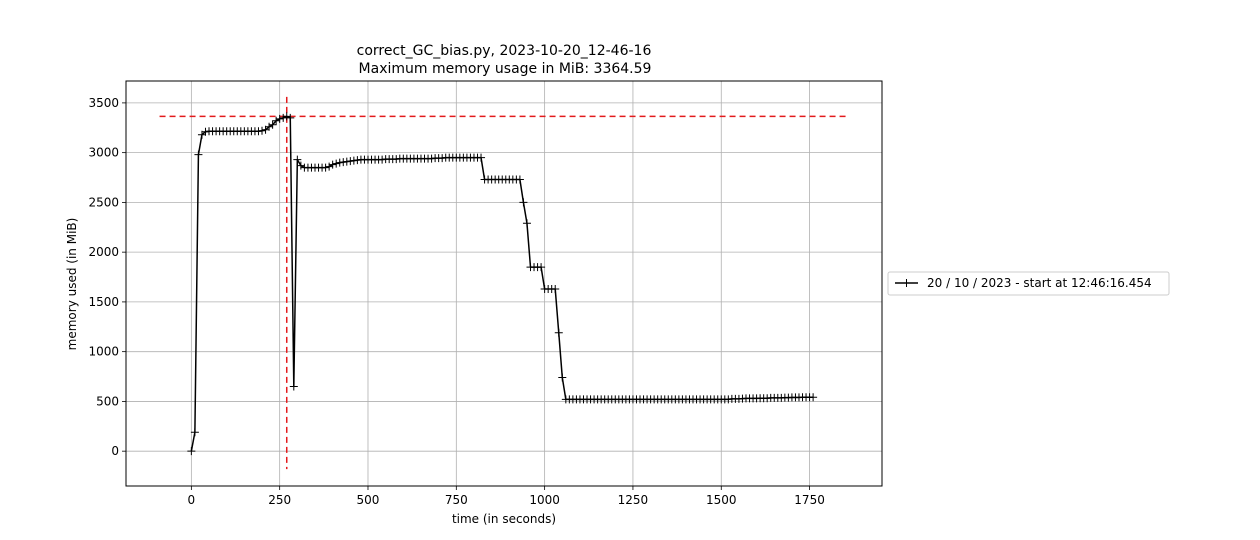 This screenshot has height=540, width=1260. Describe the element at coordinates (192, 500) in the screenshot. I see `x-tick-label: 0` at that location.